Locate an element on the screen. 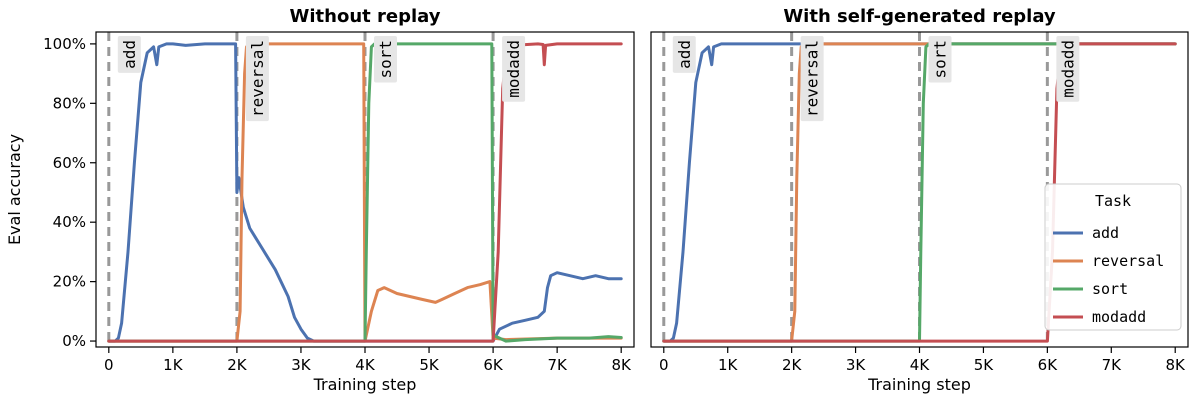 The width and height of the screenshot is (1200, 400). legend-label-sort: sort is located at coordinates (1110, 289).